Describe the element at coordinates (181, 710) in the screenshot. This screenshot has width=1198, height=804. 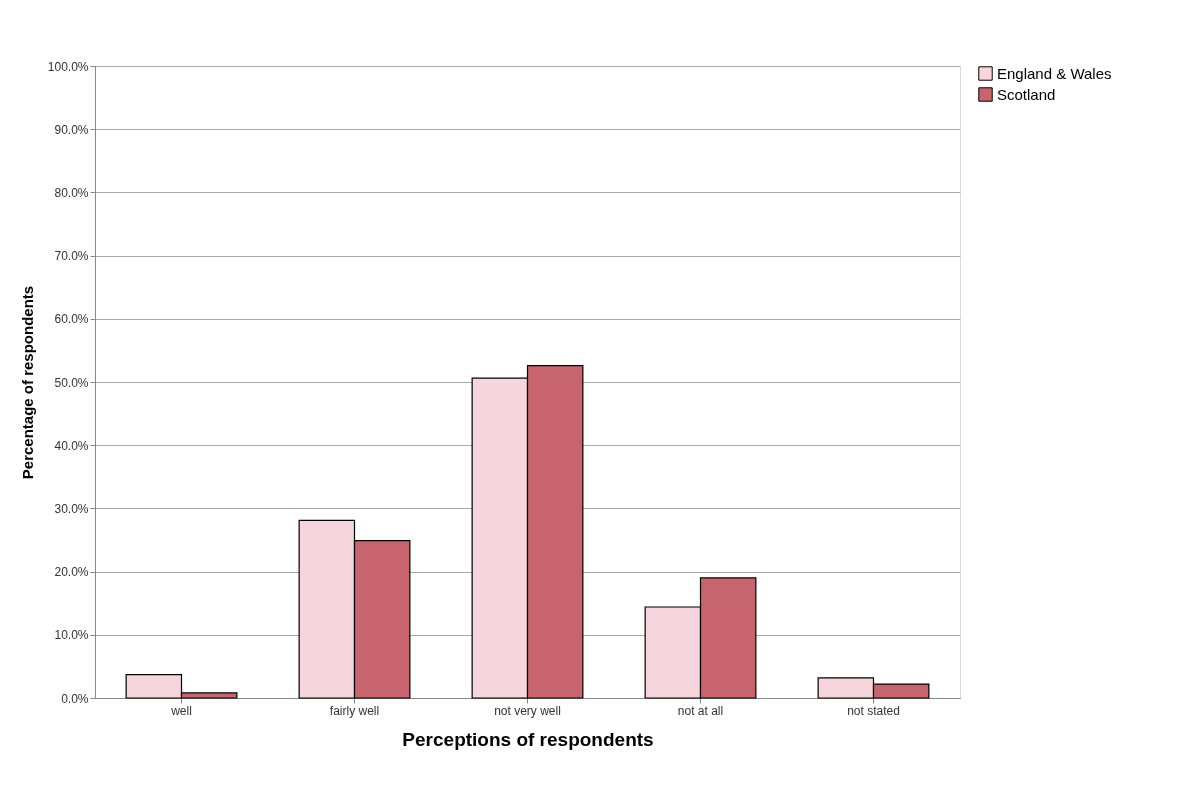
I see `x-tick-label: well` at that location.